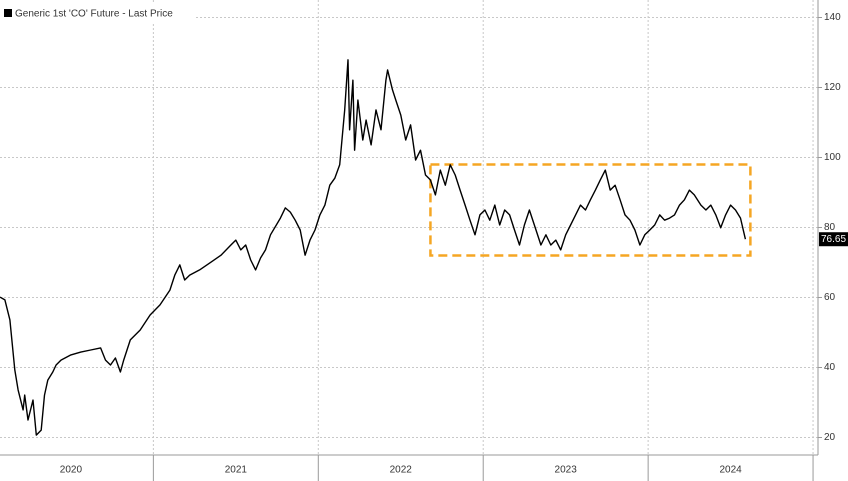 Image resolution: width=848 pixels, height=481 pixels. I want to click on y-tick-label: 20, so click(830, 437).